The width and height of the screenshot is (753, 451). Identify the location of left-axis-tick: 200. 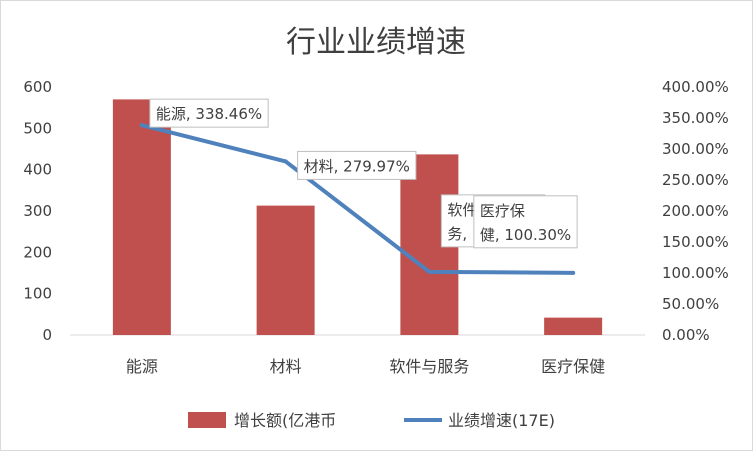
(37, 252).